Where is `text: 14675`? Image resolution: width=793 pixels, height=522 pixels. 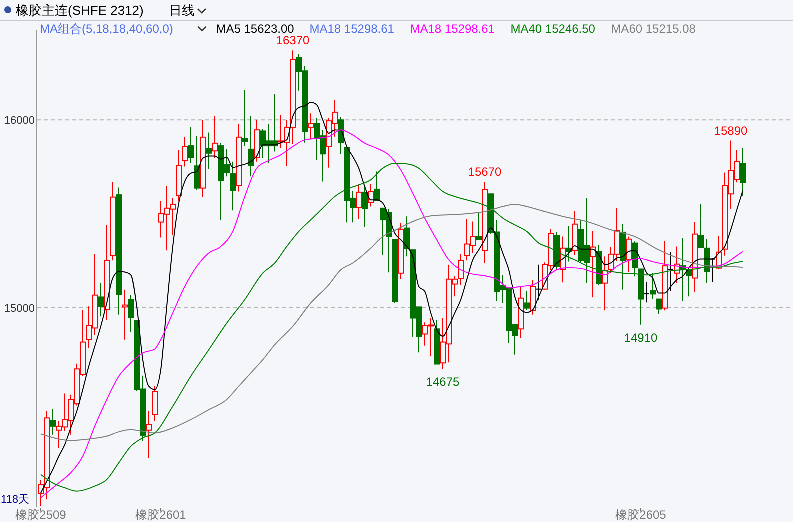
text: 14675 is located at coordinates (443, 381).